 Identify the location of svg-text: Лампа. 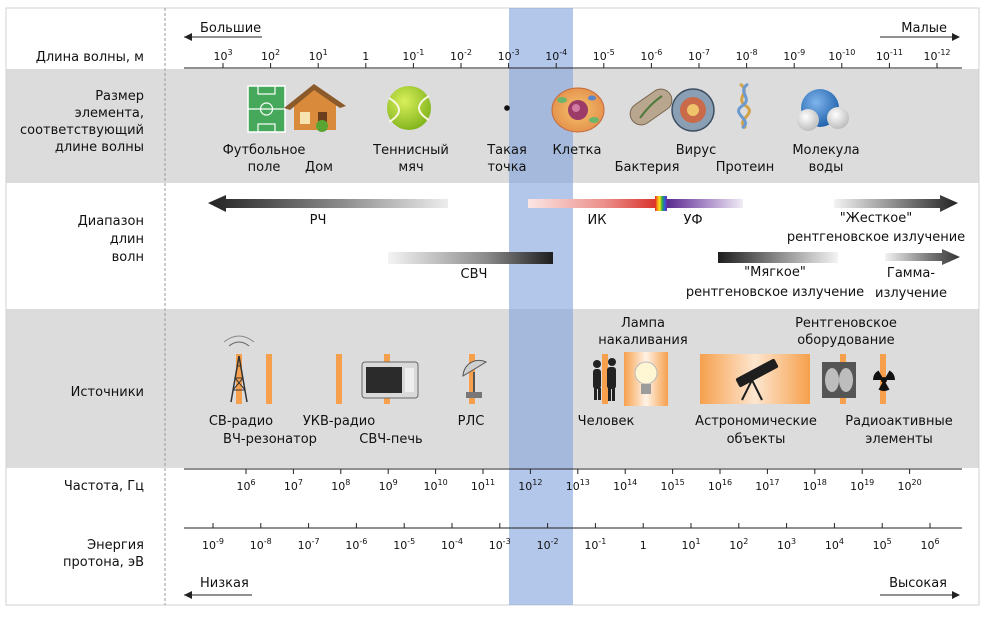
(643, 323).